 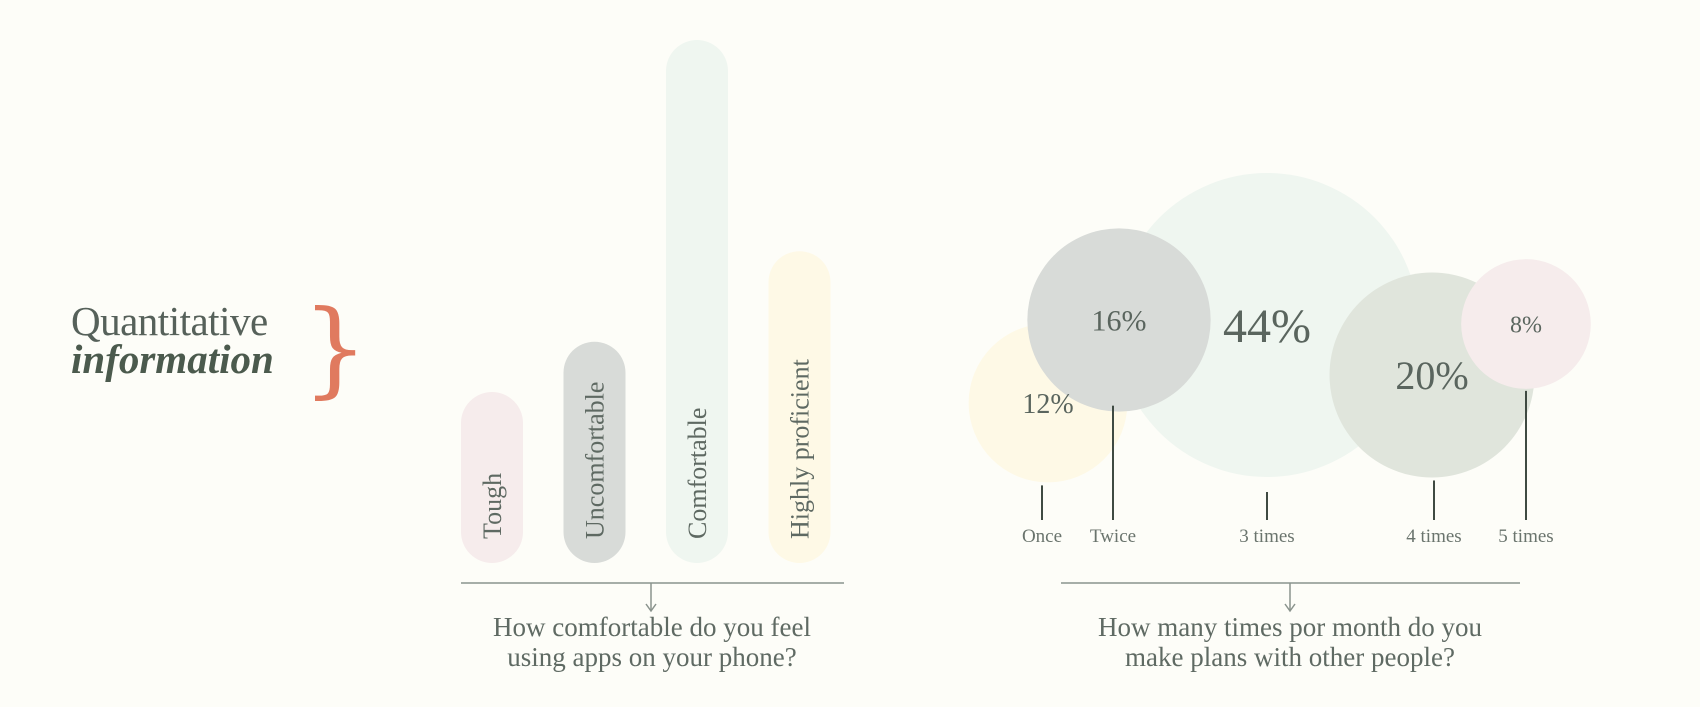 What do you see at coordinates (1266, 536) in the screenshot?
I see `bubble-category-label: 3 times` at bounding box center [1266, 536].